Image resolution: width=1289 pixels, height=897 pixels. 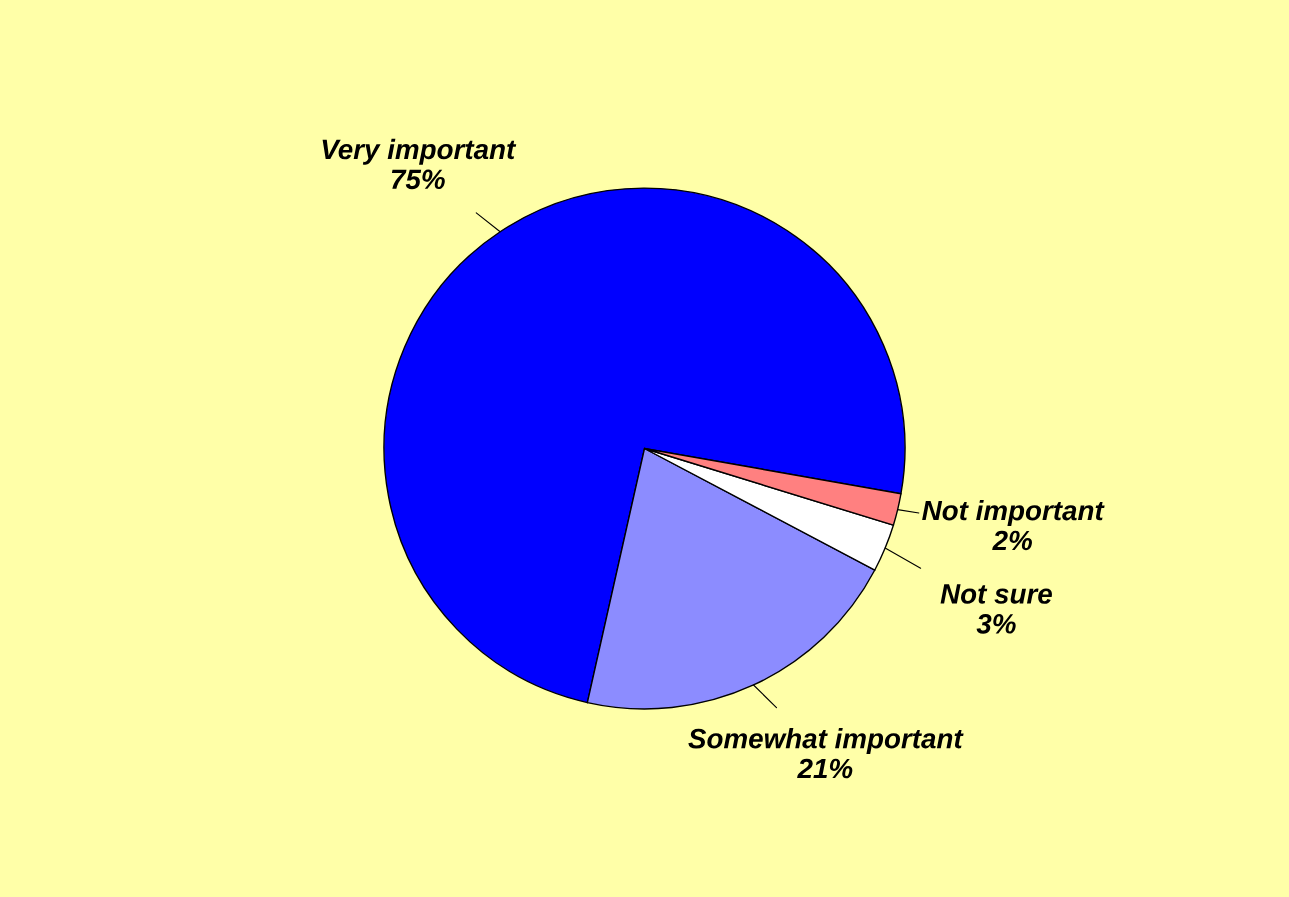 I want to click on slice-label: Somewhat important, so click(x=826, y=741).